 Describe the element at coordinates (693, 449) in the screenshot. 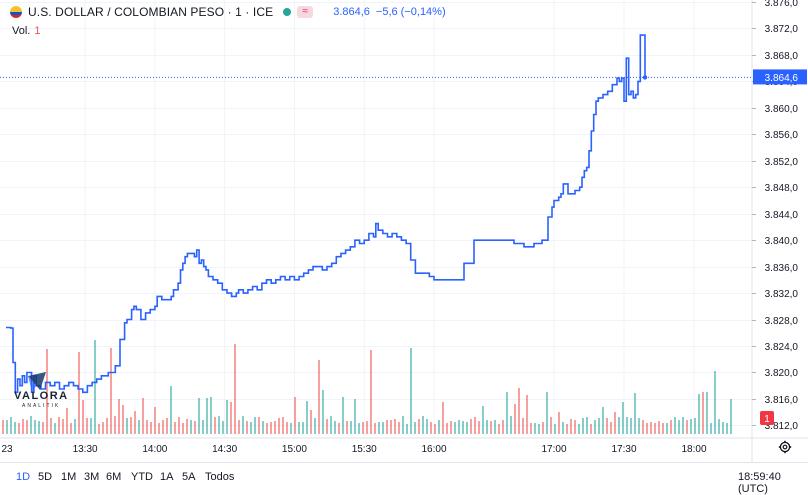

I see `x-tick-label: 18:00` at that location.